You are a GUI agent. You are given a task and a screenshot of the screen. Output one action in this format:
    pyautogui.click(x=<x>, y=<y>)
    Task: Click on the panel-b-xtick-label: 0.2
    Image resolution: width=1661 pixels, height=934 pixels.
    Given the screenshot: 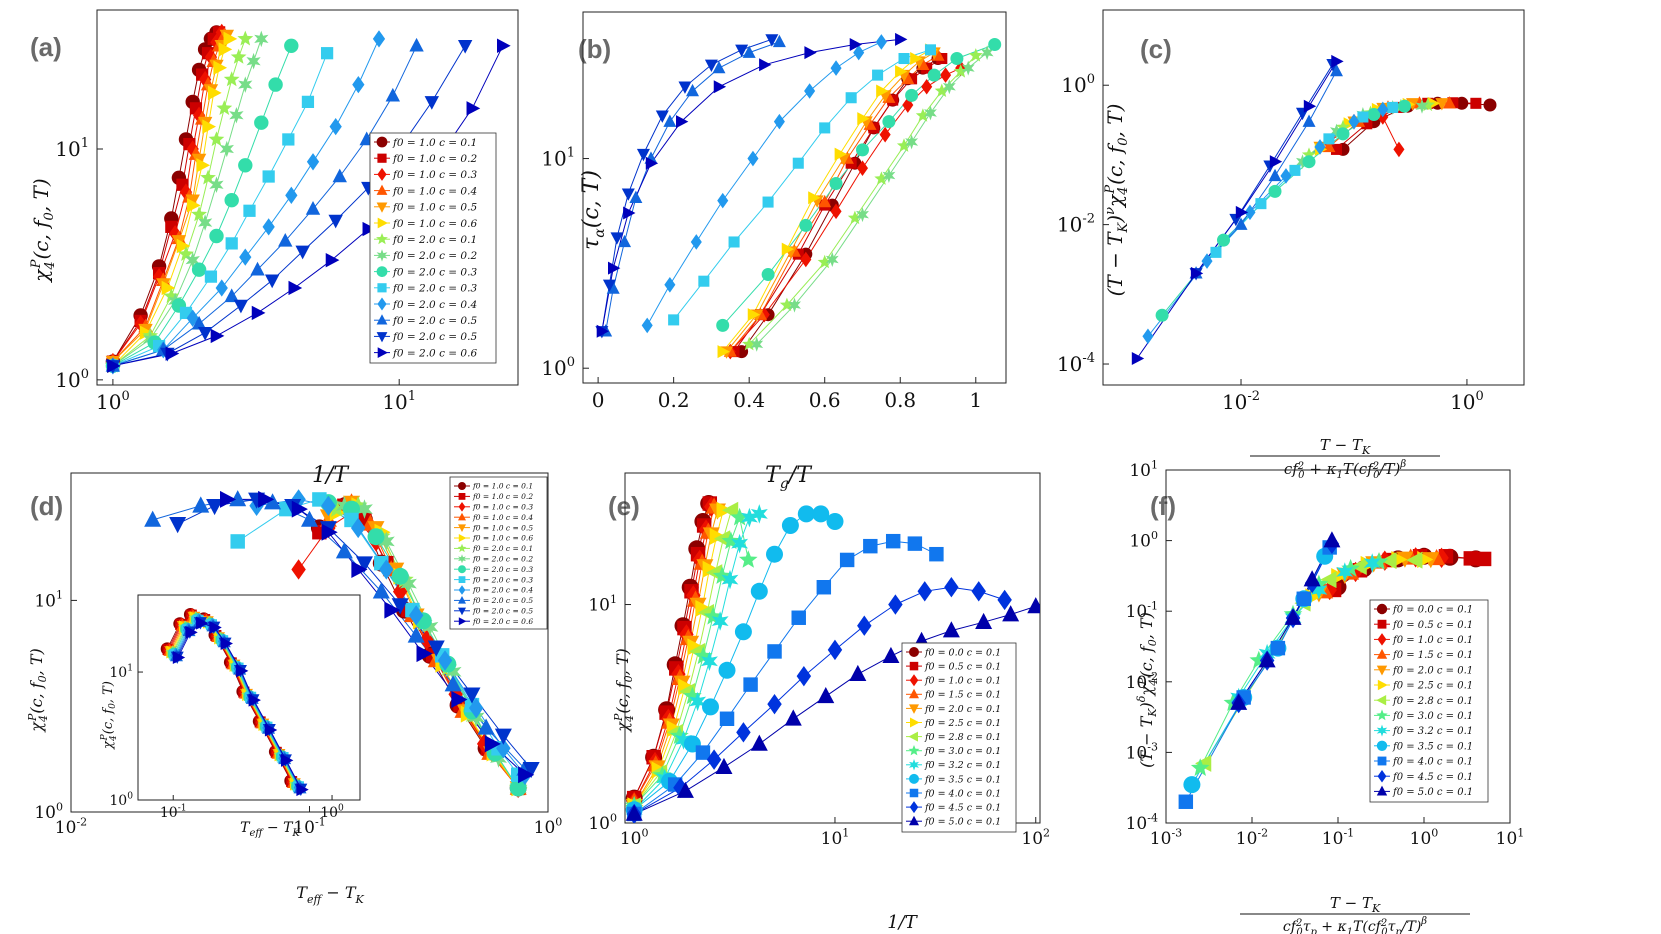 What is the action you would take?
    pyautogui.click(x=674, y=400)
    